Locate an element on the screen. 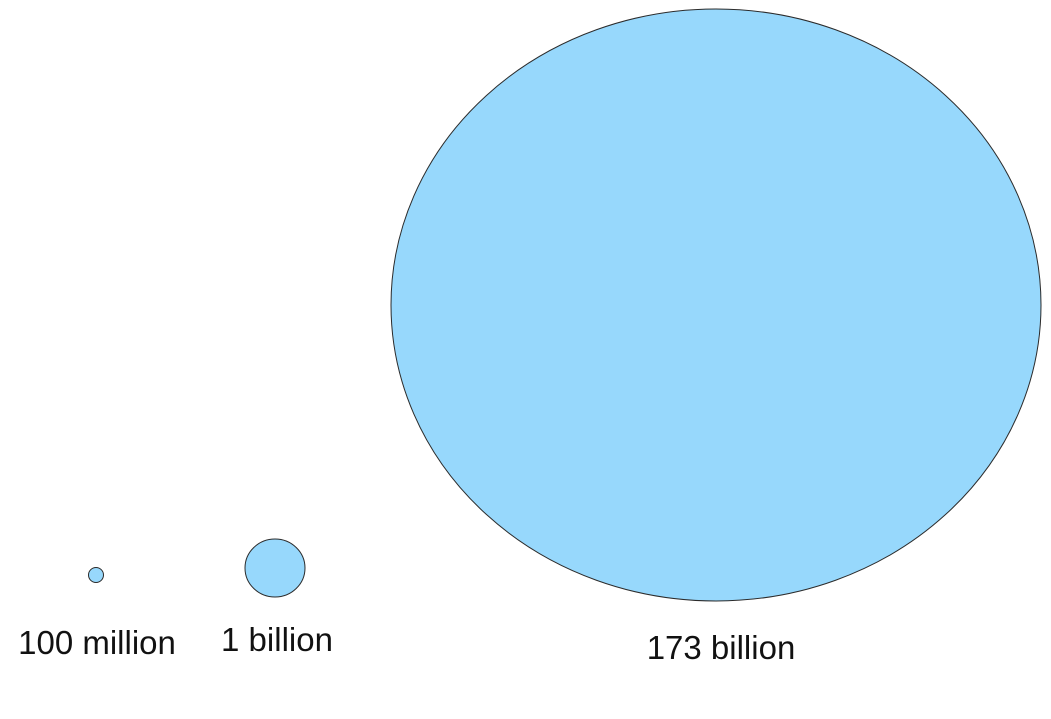  bubble-label-173-billion: 173 billion is located at coordinates (721, 647).